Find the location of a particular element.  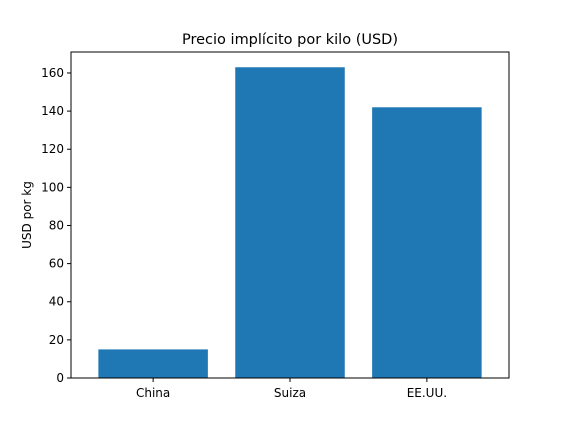

bar-suiza is located at coordinates (290, 222).